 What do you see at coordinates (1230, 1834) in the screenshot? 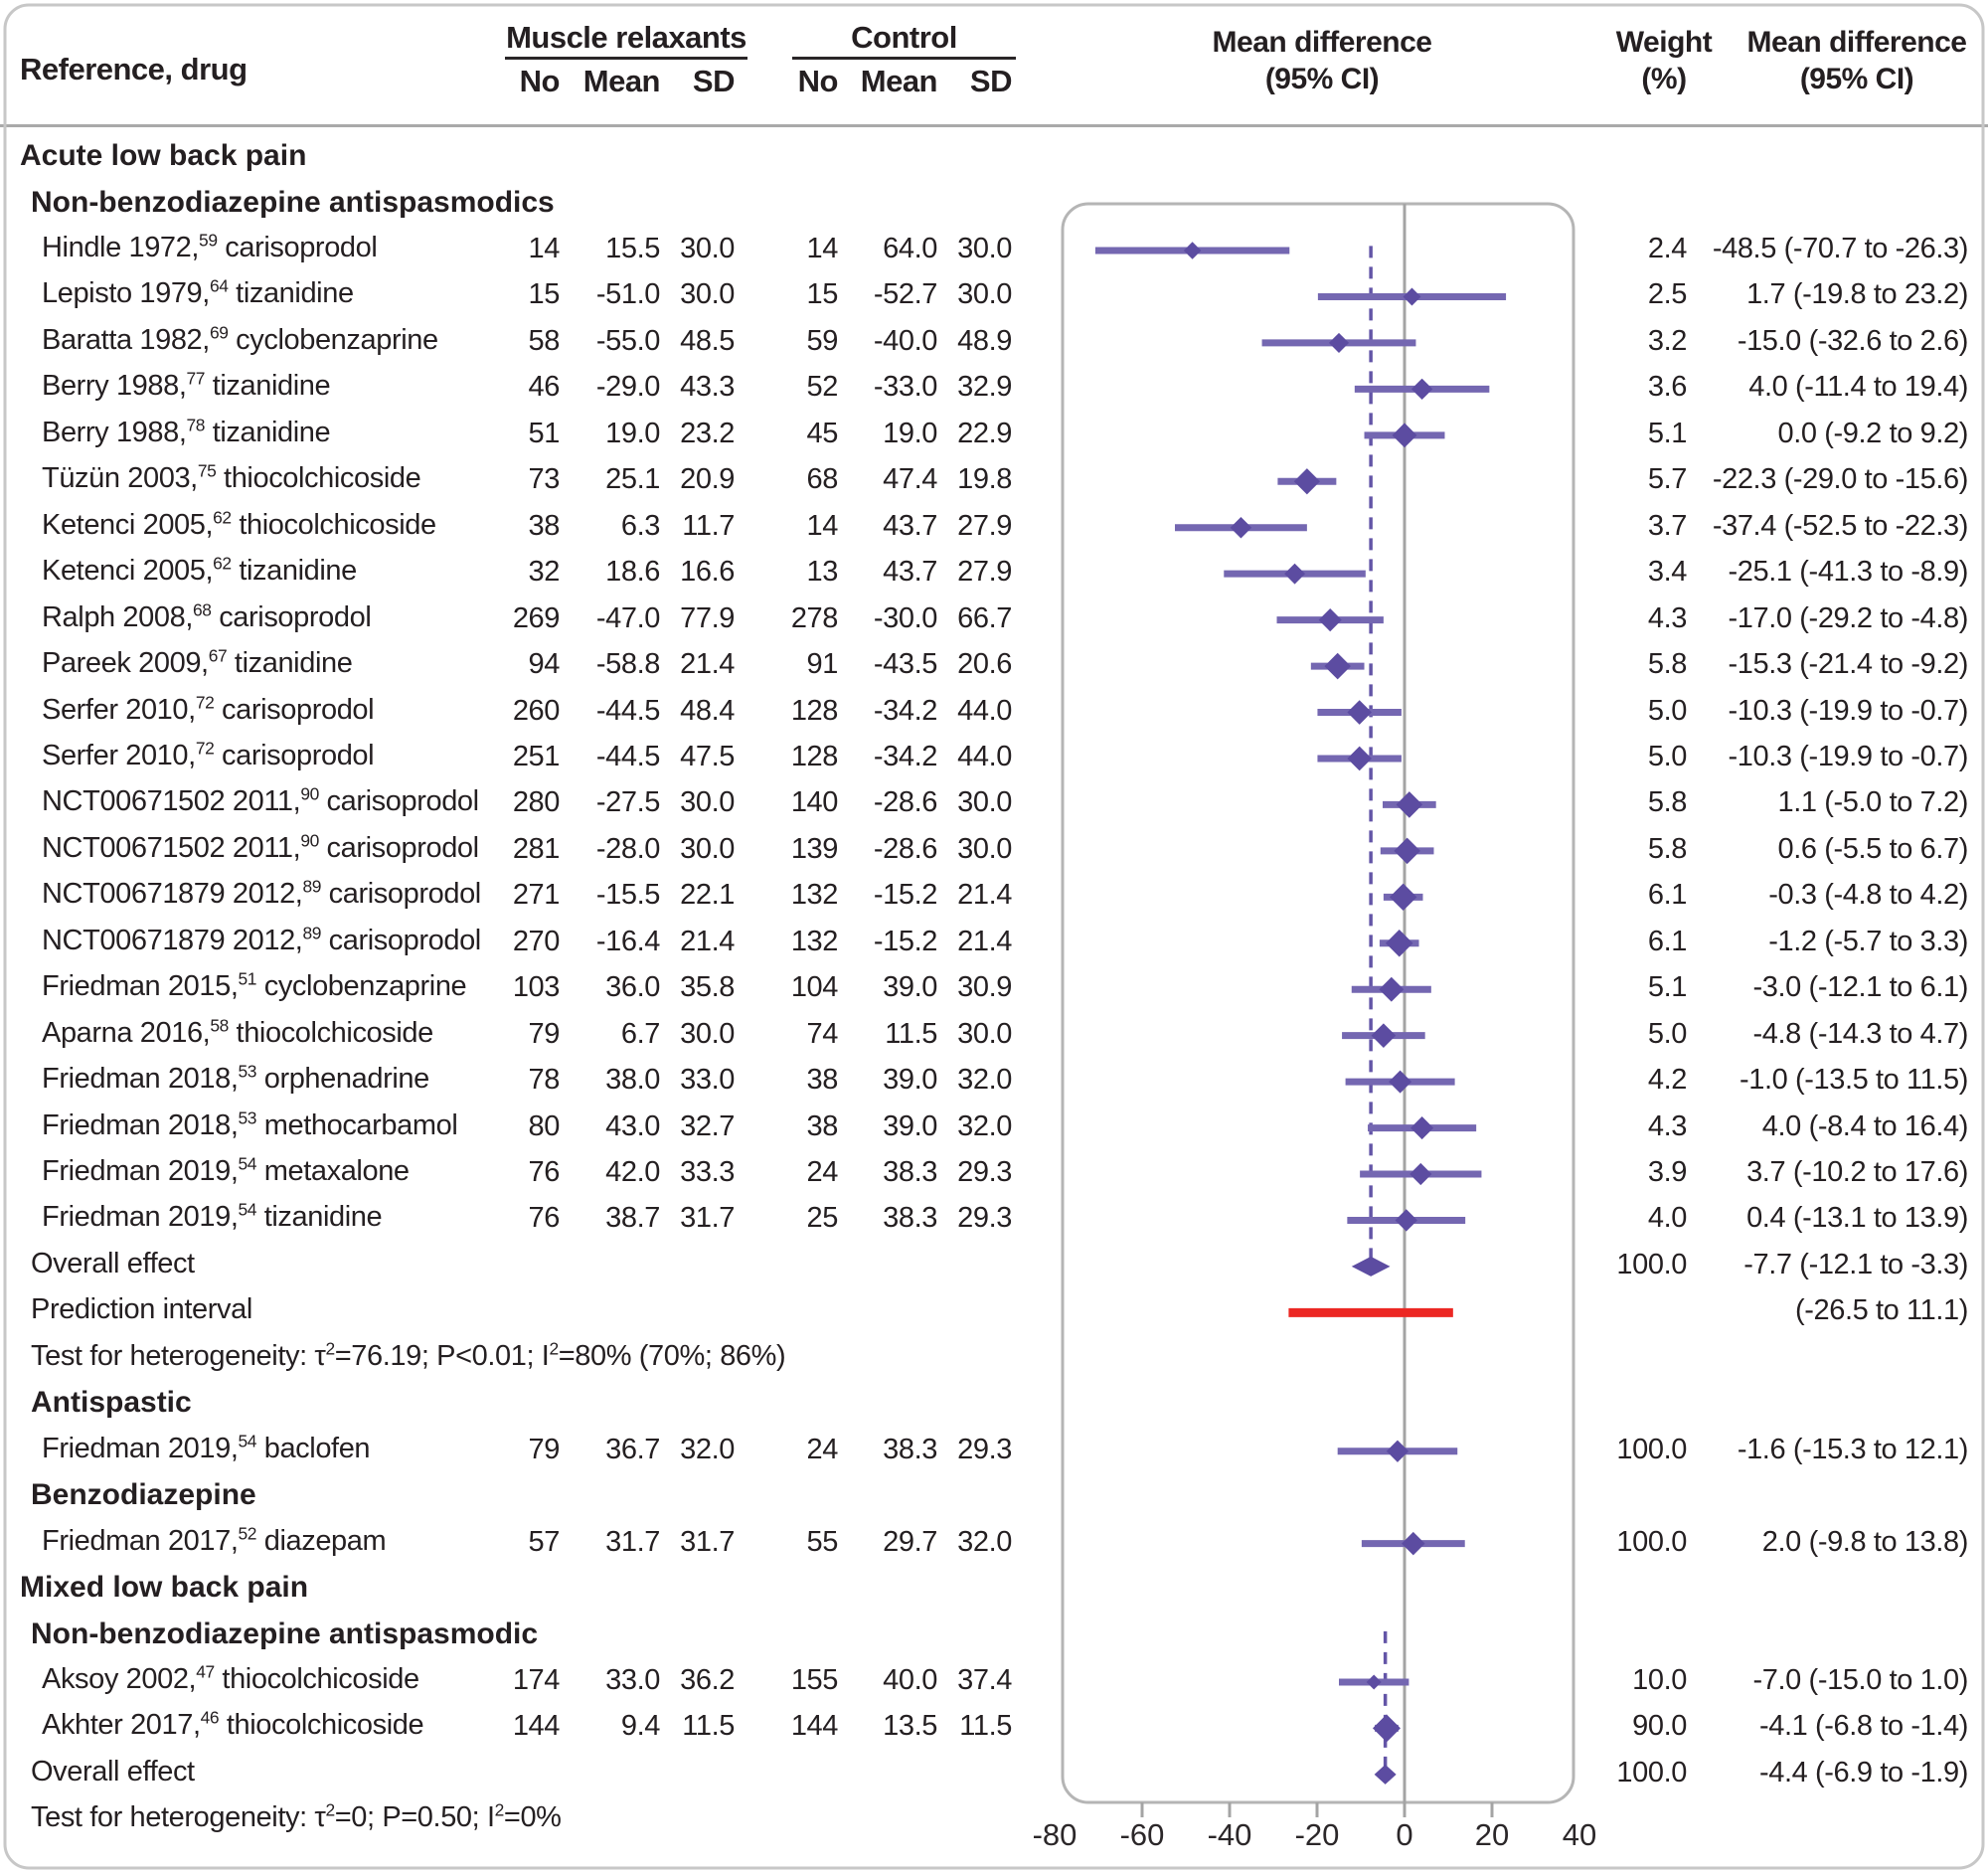
I see `axis-tick-label: -40` at bounding box center [1230, 1834].